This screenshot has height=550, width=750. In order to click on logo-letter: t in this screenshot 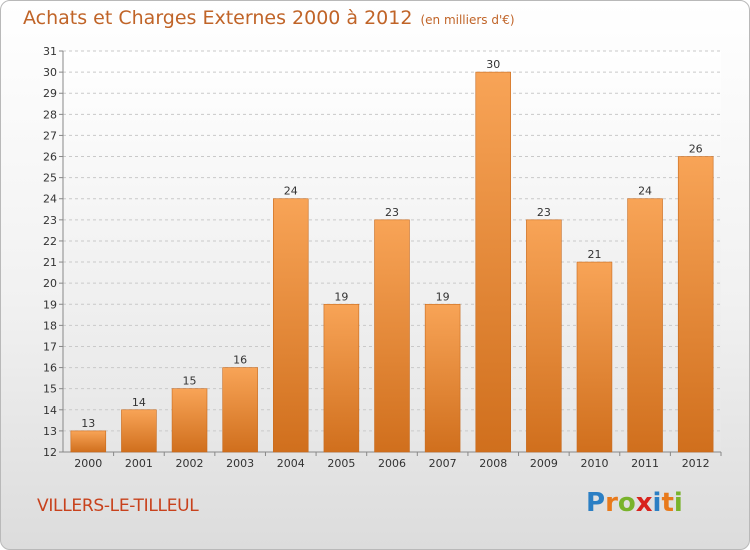, I will do `click(667, 503)`.